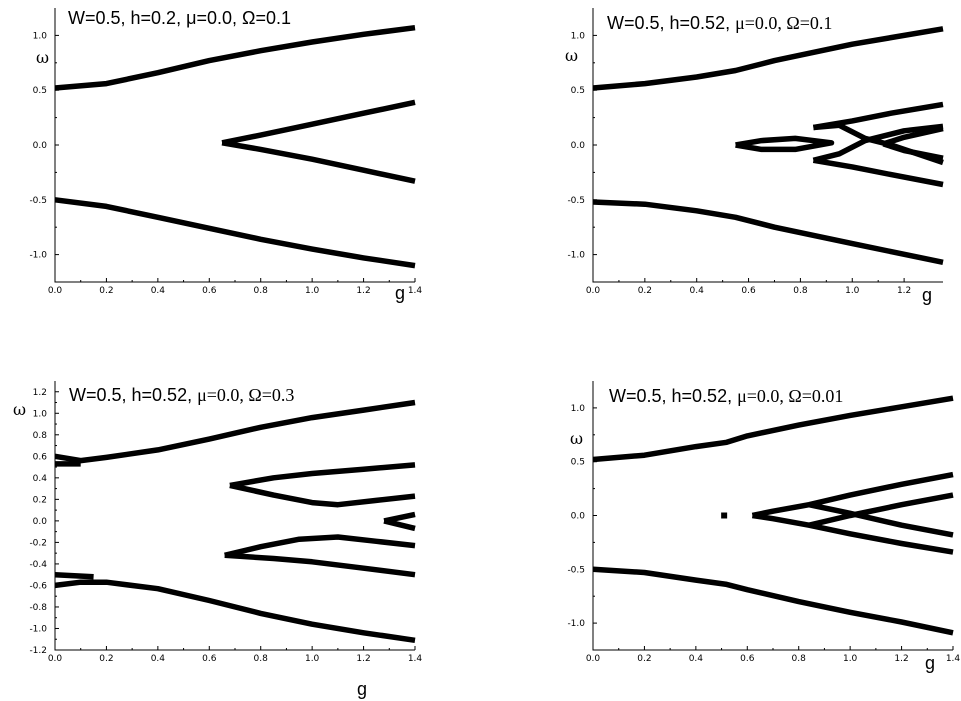 The height and width of the screenshot is (701, 961). I want to click on y-tick-label: -1.2, so click(38, 651).